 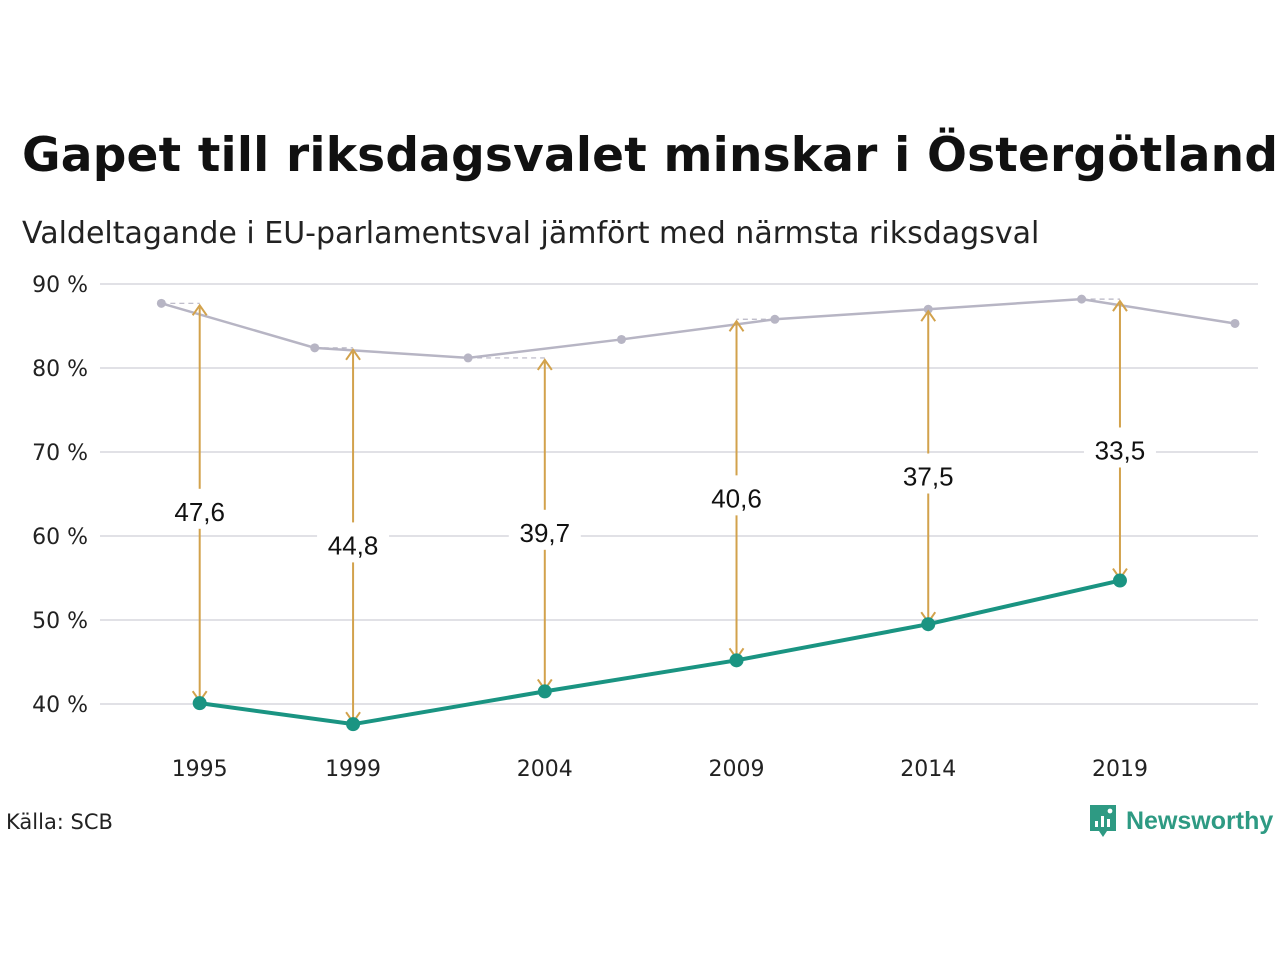 What do you see at coordinates (59, 822) in the screenshot?
I see `source-note: Källa: SCB` at bounding box center [59, 822].